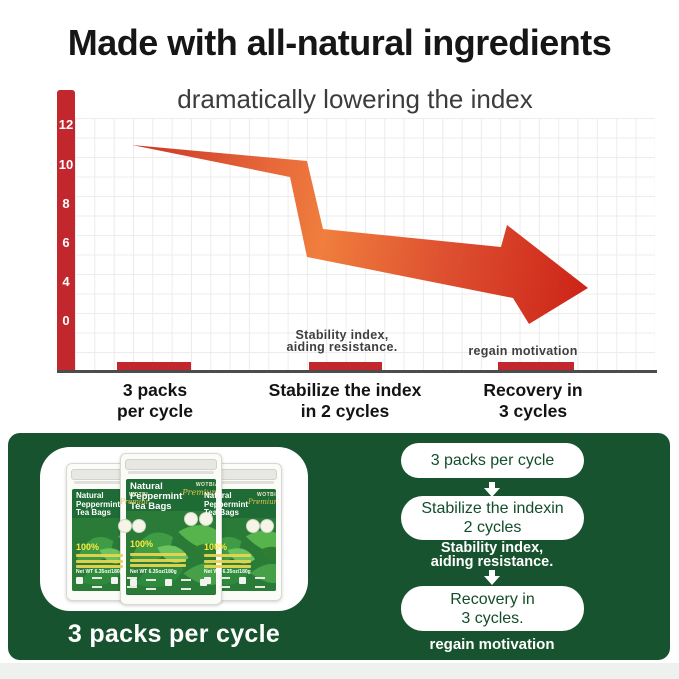 This screenshot has width=679, height=679. What do you see at coordinates (345, 400) in the screenshot?
I see `x-label-2: Stabilize the index in 2 cycles` at bounding box center [345, 400].